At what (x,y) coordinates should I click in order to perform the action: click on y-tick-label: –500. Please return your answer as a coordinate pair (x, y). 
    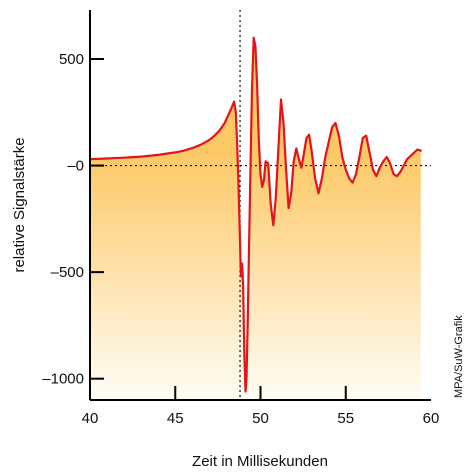
    Looking at the image, I should click on (67, 272).